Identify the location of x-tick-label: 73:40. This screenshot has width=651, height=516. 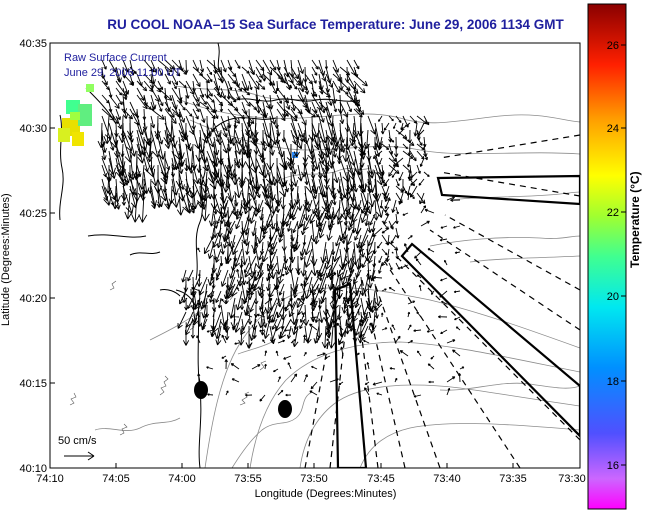
(447, 479).